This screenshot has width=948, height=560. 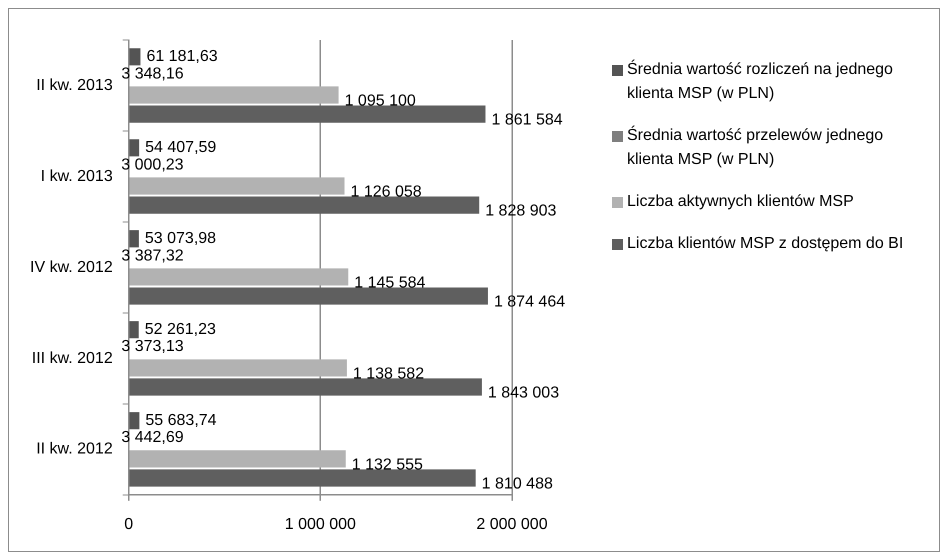 What do you see at coordinates (74, 449) in the screenshot?
I see `y-tick-label: II kw. 2012` at bounding box center [74, 449].